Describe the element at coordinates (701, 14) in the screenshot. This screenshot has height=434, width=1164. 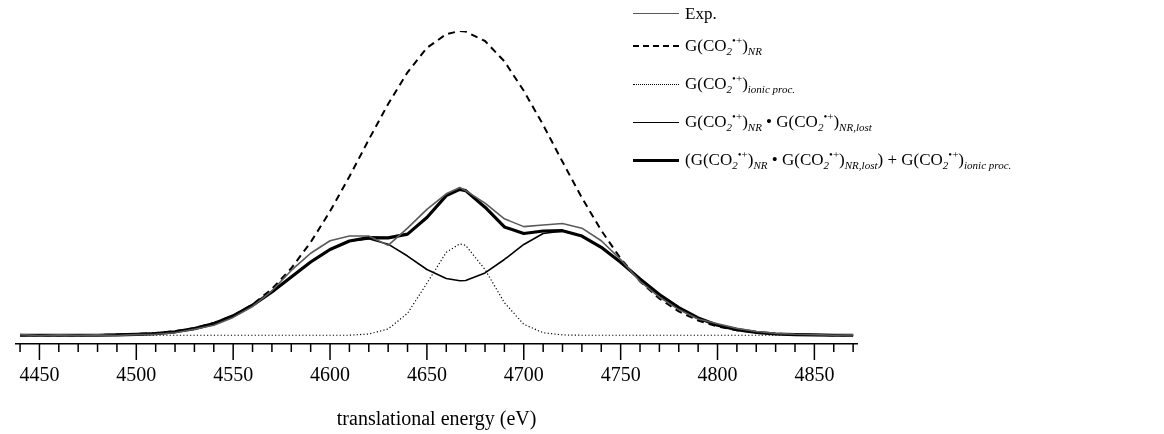
I see `legend-label: Exp.` at that location.